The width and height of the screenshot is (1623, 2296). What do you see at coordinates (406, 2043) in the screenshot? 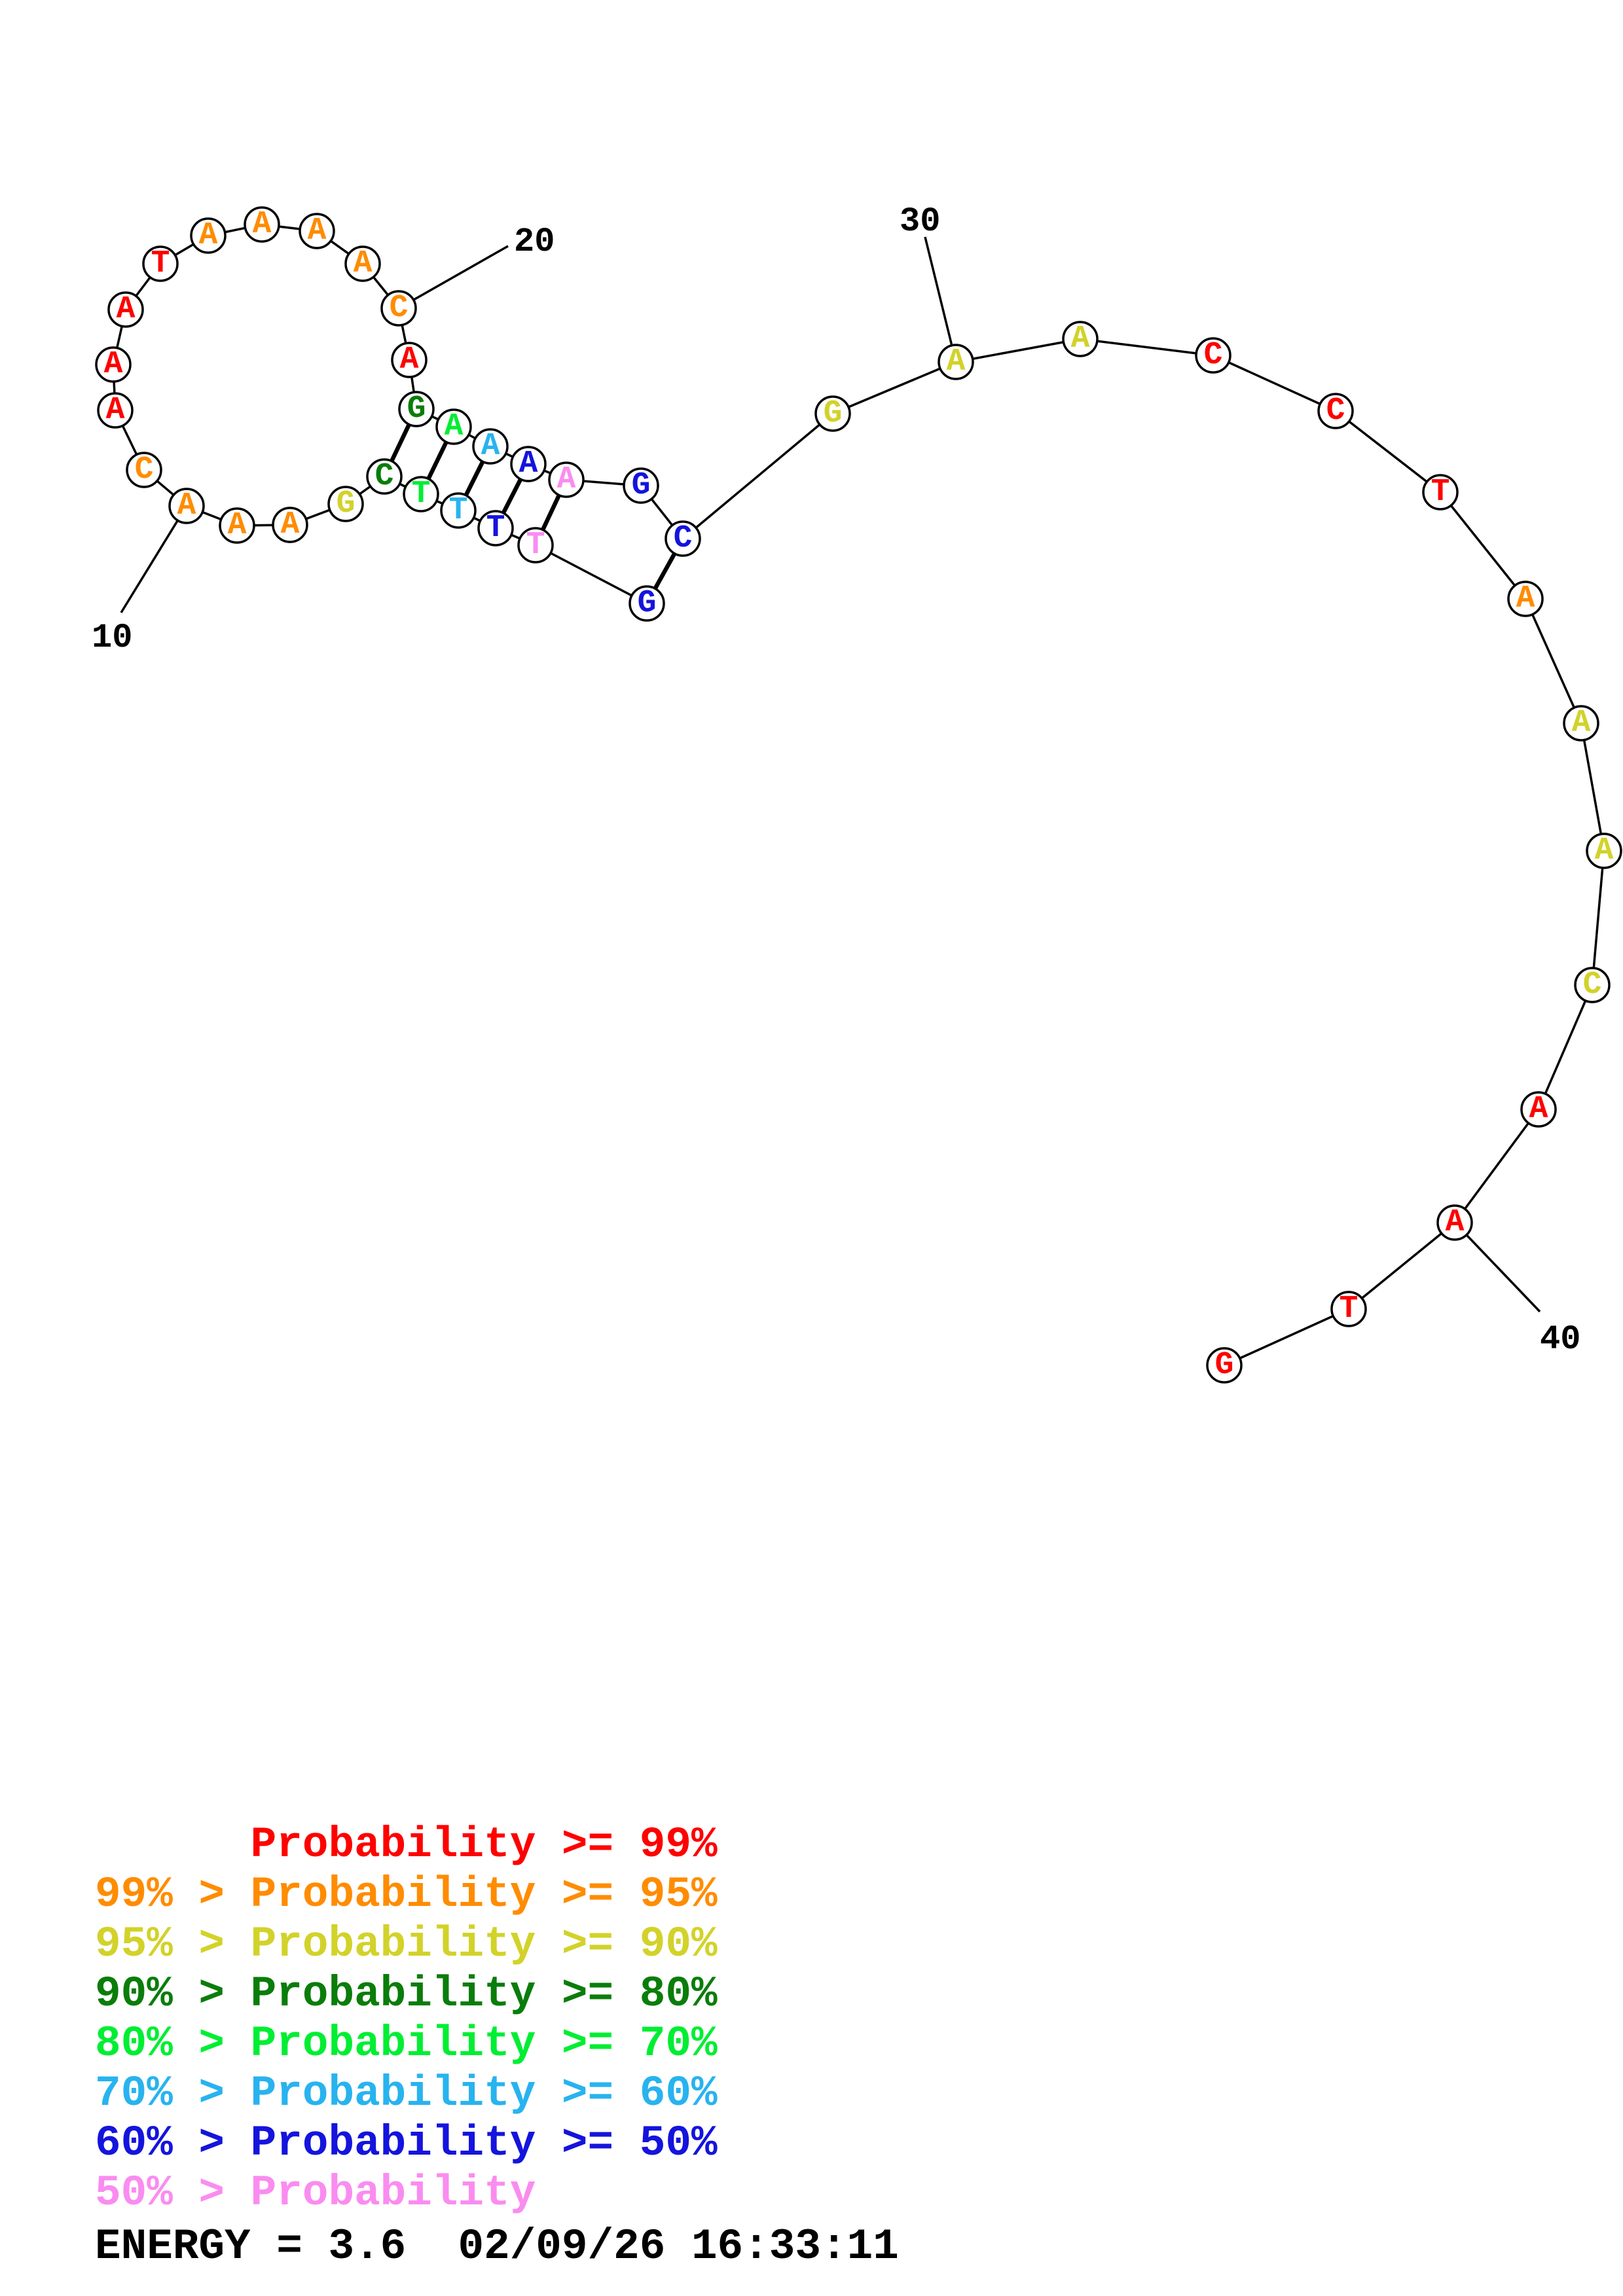
I see `legend-line: 80% > Probability >= 70%` at bounding box center [406, 2043].